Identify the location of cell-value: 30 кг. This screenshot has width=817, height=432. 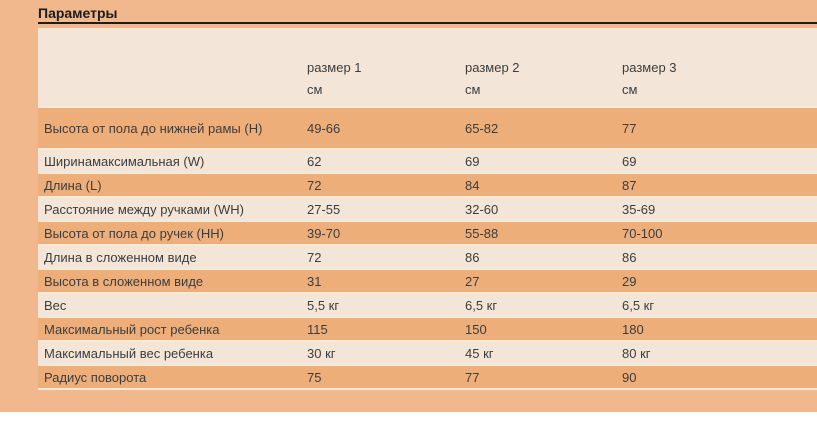
(386, 353).